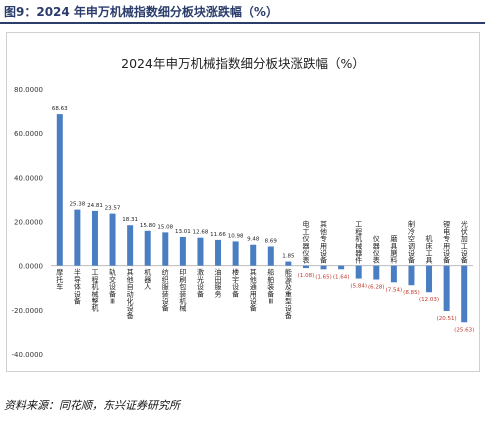 The image size is (485, 421). Describe the element at coordinates (376, 250) in the screenshot. I see `category-label: 仪器仪表` at that location.